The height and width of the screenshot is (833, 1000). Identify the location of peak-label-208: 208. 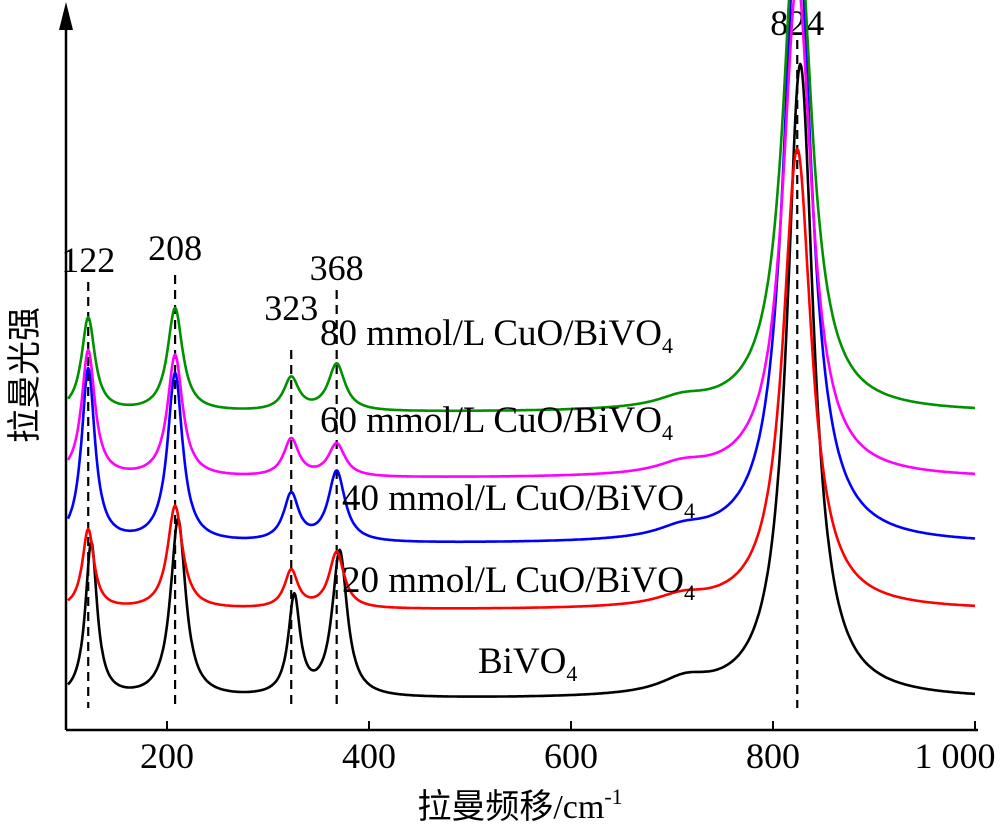
(175, 248).